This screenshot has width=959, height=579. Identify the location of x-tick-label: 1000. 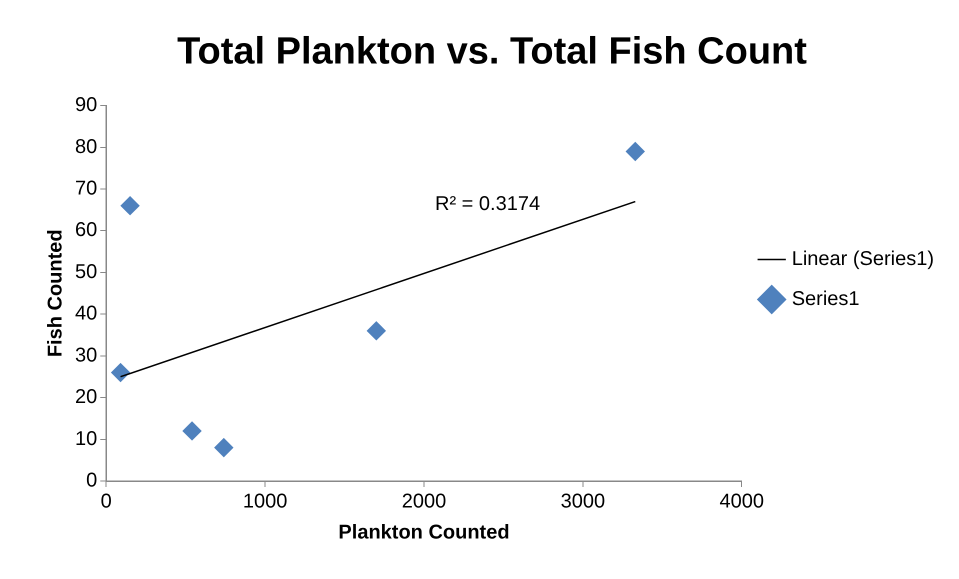
(265, 501).